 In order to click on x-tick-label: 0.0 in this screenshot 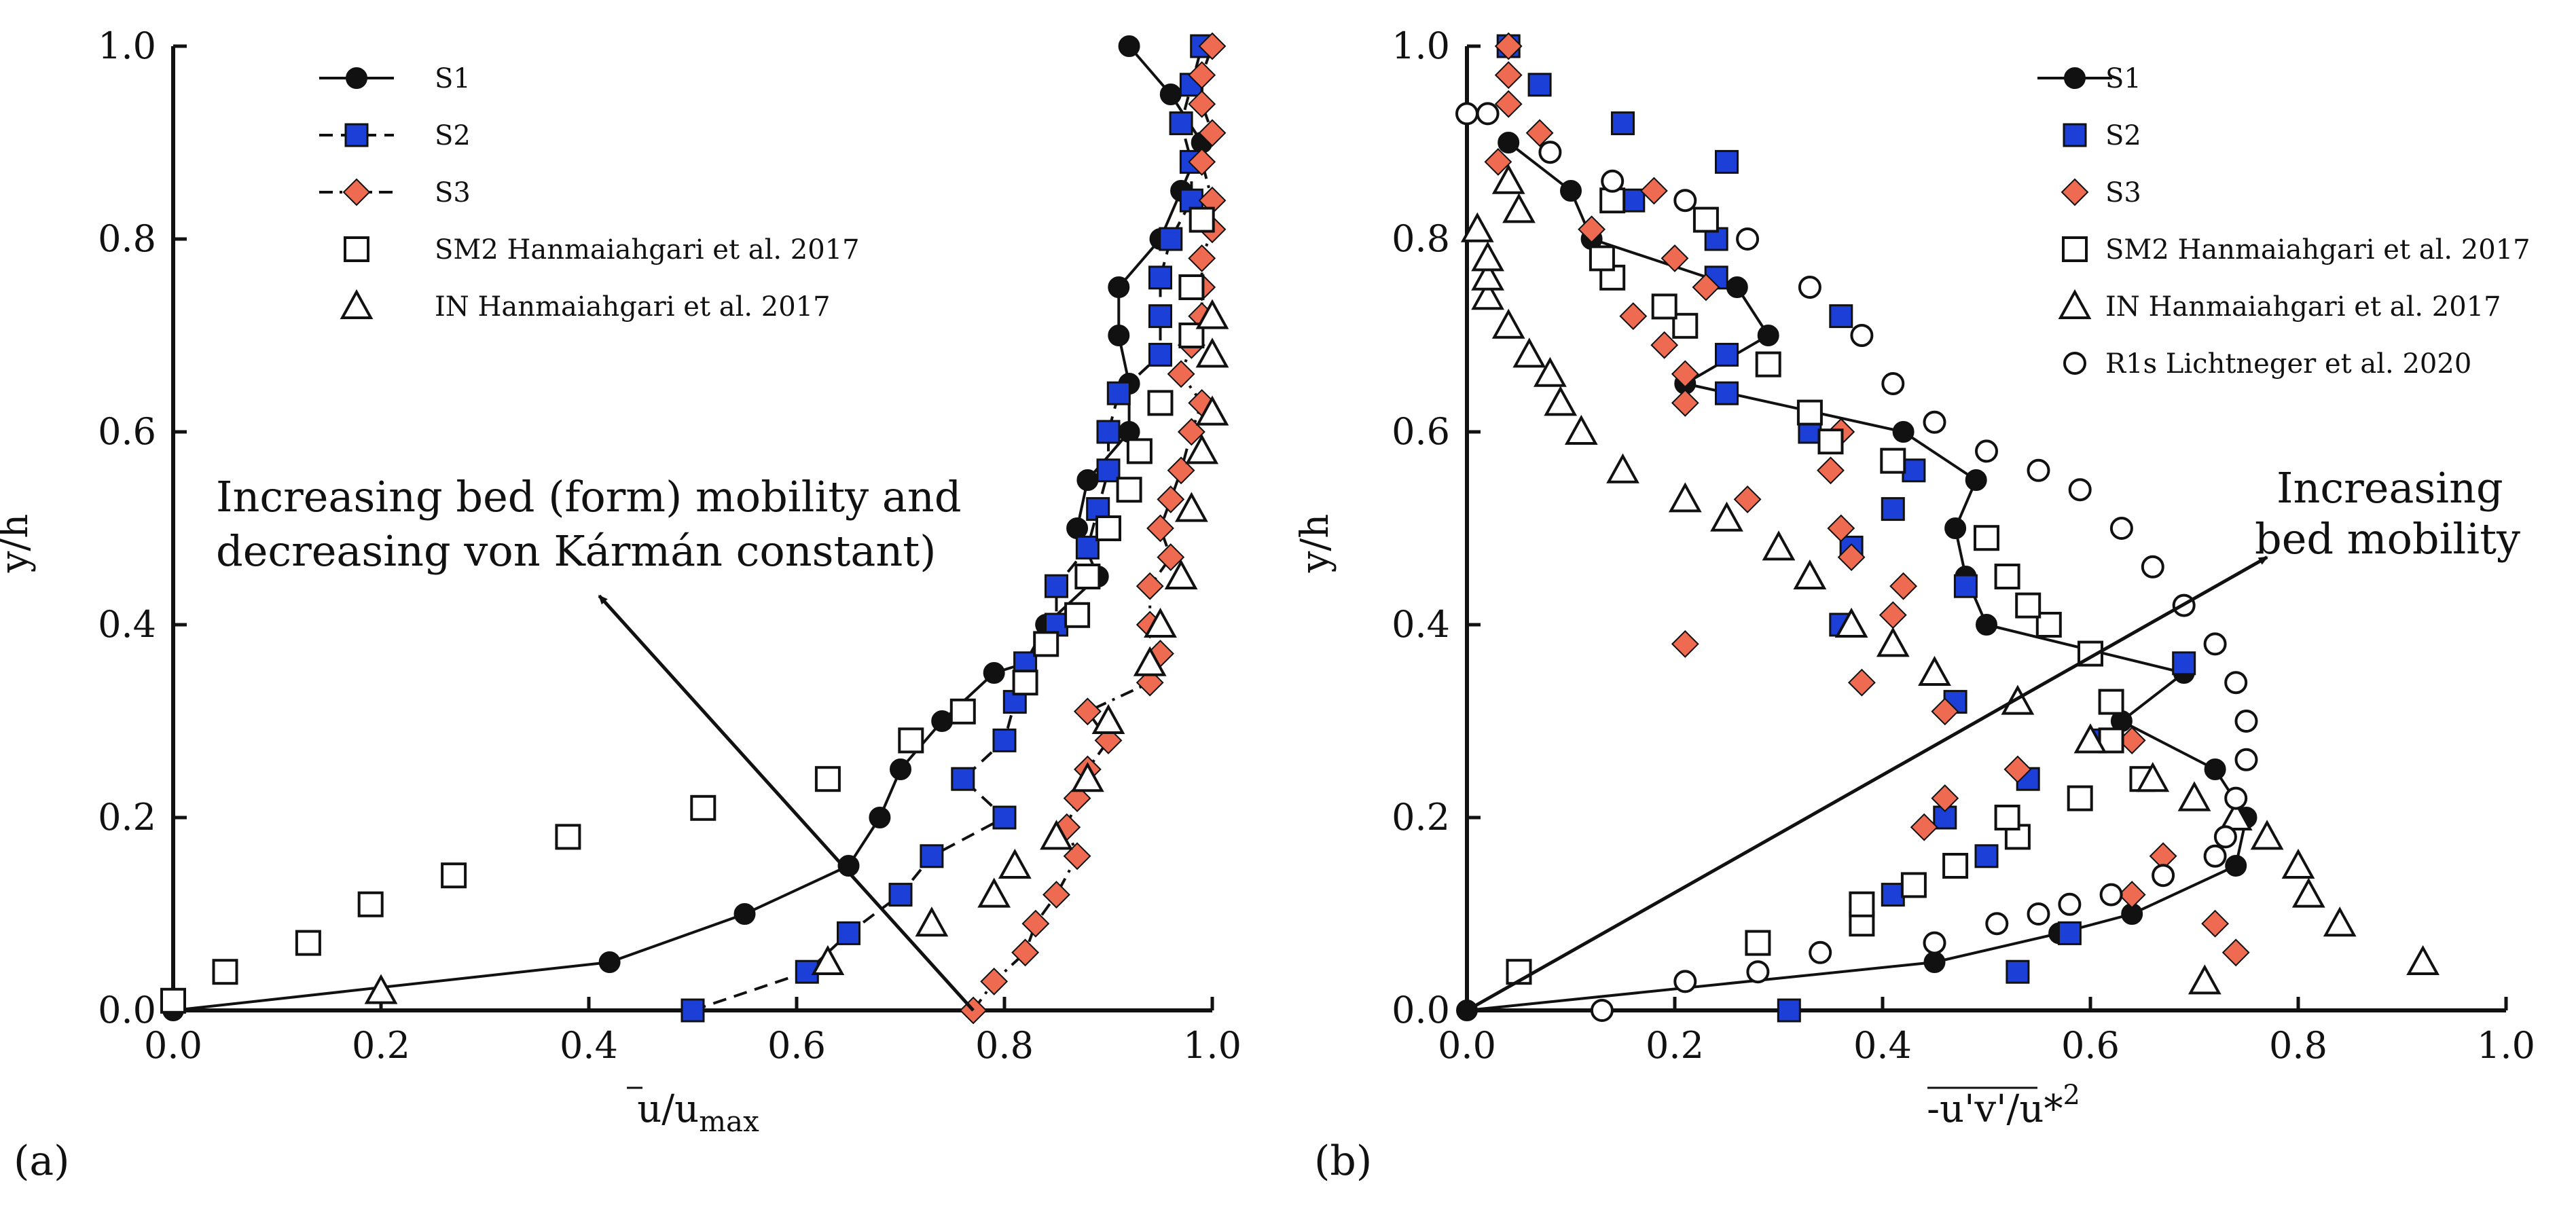, I will do `click(173, 1045)`.